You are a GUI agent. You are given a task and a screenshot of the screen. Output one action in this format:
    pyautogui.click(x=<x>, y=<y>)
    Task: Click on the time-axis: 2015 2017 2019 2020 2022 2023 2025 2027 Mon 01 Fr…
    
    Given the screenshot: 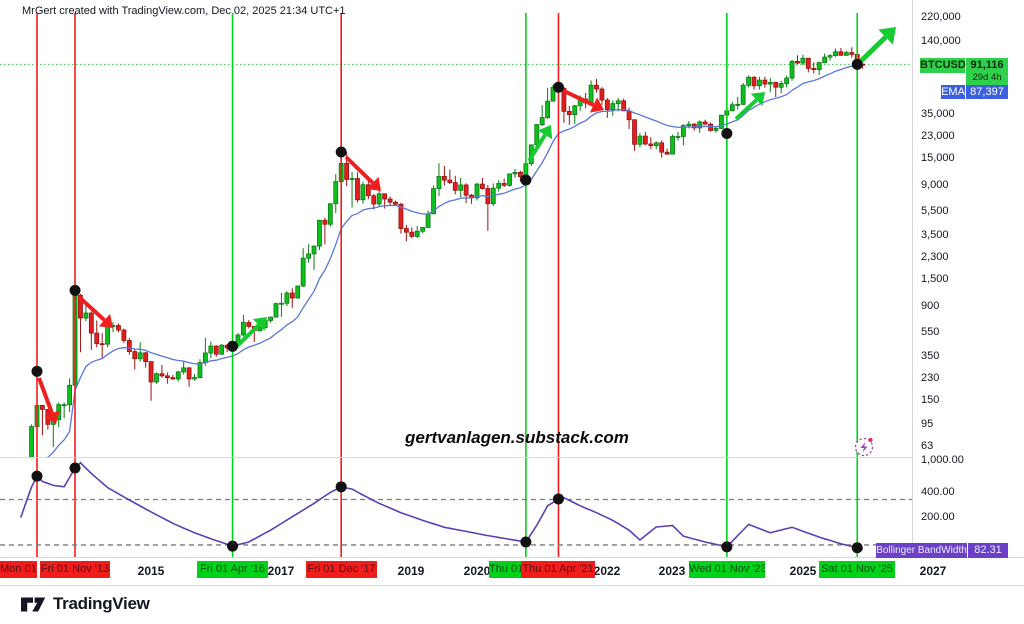 What is the action you would take?
    pyautogui.click(x=512, y=571)
    